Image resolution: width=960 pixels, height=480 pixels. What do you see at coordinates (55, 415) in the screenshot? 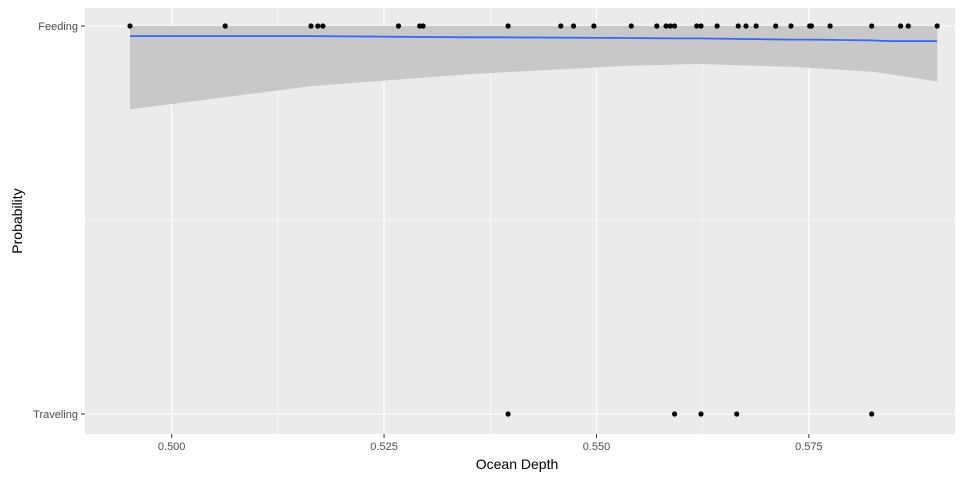
I see `y-tick-label: Traveling` at bounding box center [55, 415].